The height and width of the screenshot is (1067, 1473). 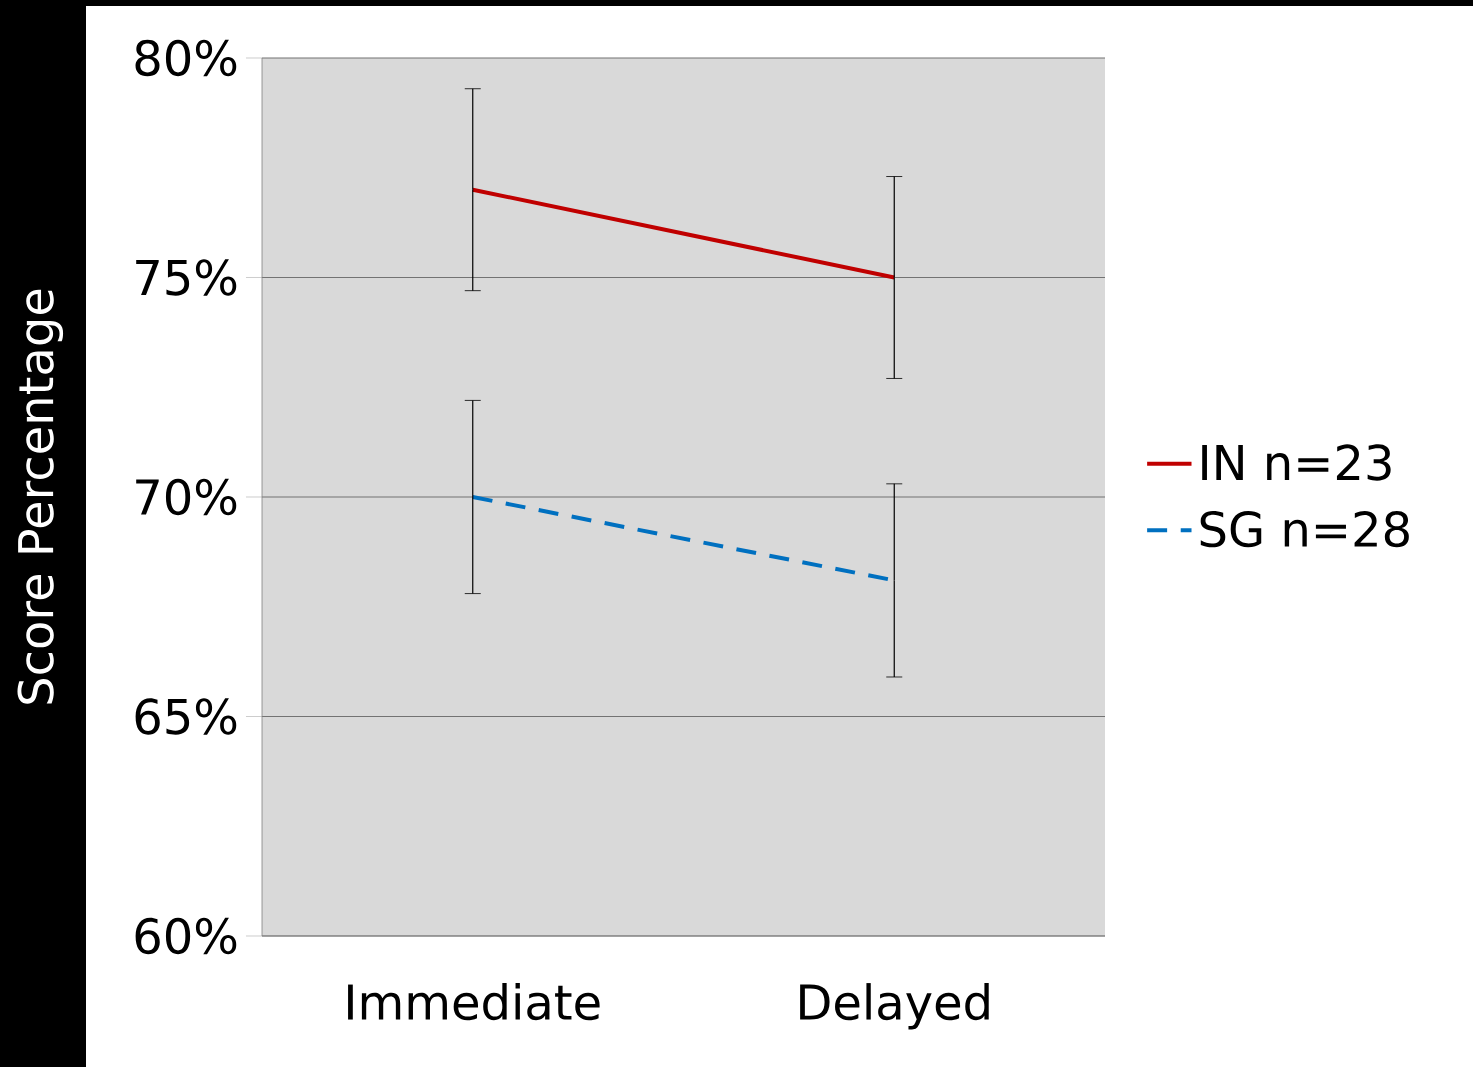 I want to click on y-tick-label: 75%, so click(x=186, y=277).